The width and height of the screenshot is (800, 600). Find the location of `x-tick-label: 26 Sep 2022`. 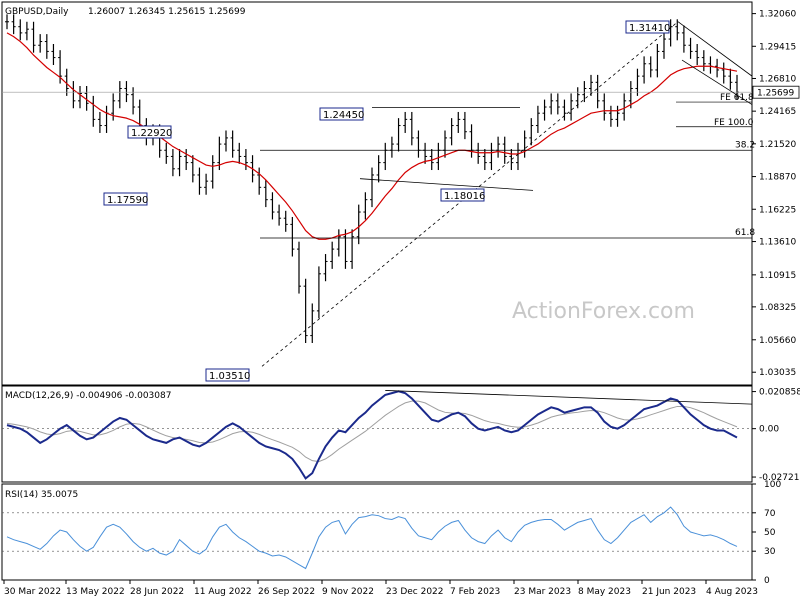

x-tick-label: 26 Sep 2022 is located at coordinates (286, 592).